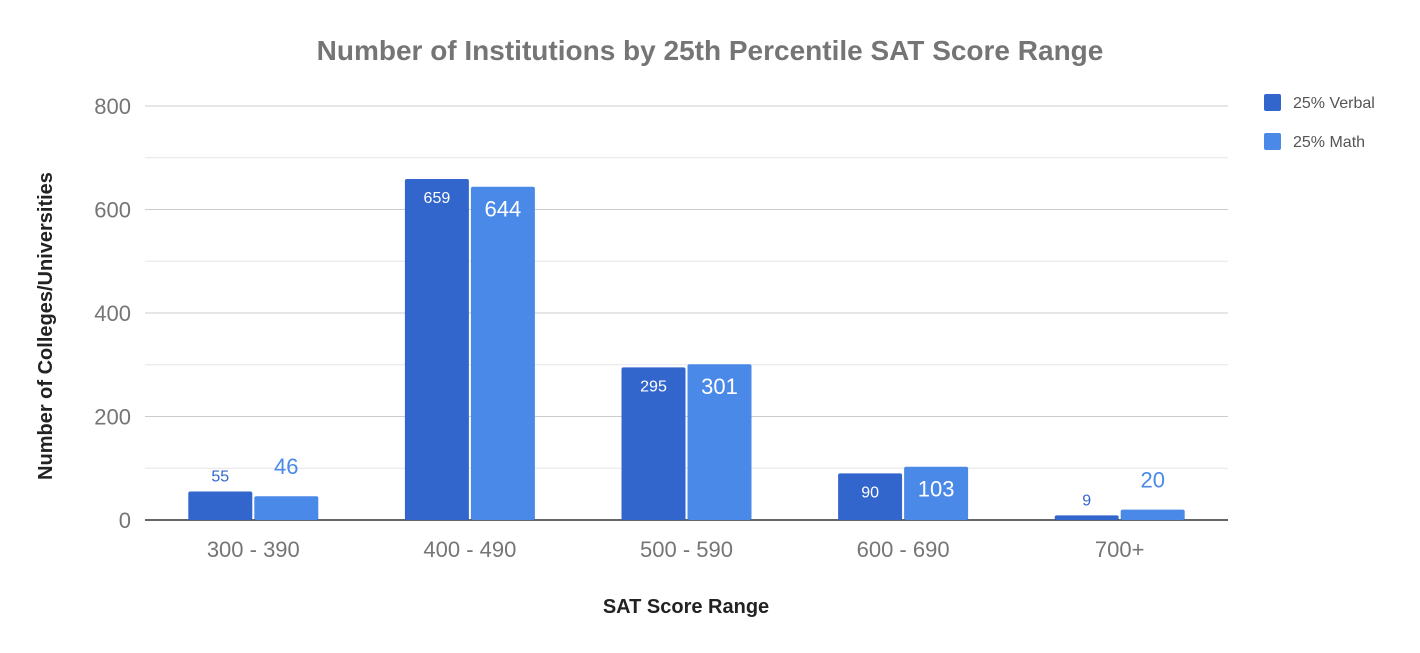  What do you see at coordinates (286, 466) in the screenshot?
I see `data-label: 46` at bounding box center [286, 466].